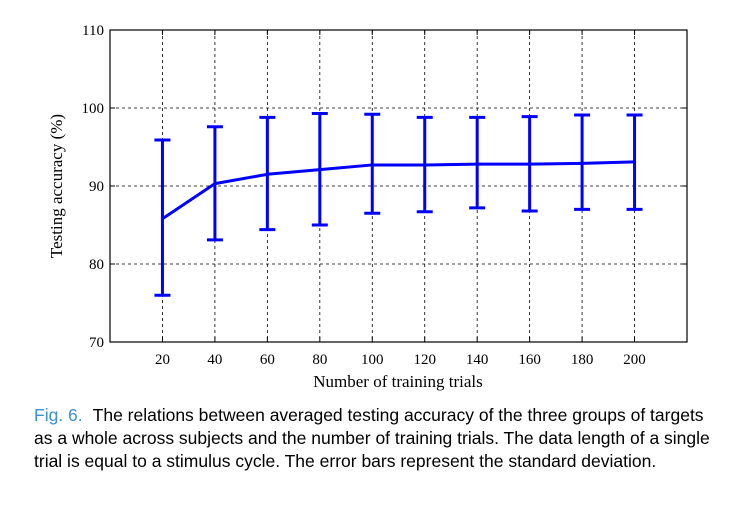 Image resolution: width=737 pixels, height=505 pixels. Describe the element at coordinates (319, 360) in the screenshot. I see `x-tick-label: 80` at that location.